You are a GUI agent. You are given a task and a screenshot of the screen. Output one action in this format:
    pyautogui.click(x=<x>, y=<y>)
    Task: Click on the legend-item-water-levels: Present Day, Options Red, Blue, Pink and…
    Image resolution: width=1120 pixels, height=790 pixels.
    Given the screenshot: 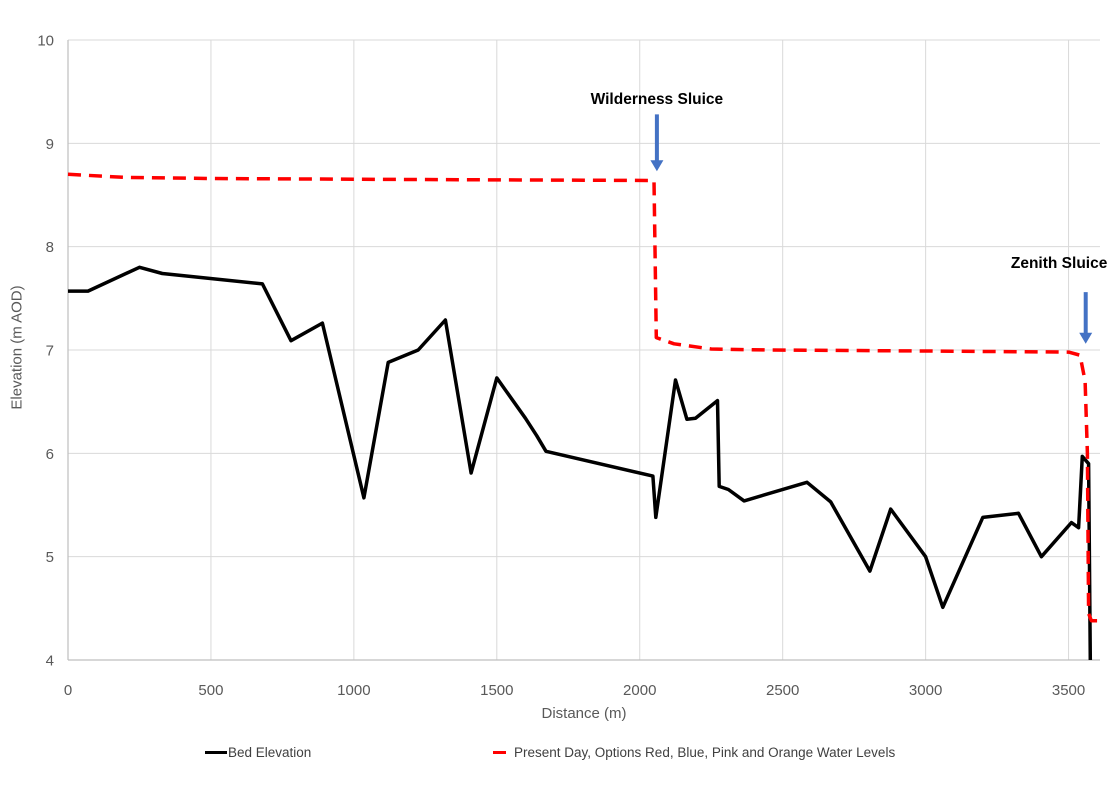 What is the action you would take?
    pyautogui.click(x=694, y=752)
    